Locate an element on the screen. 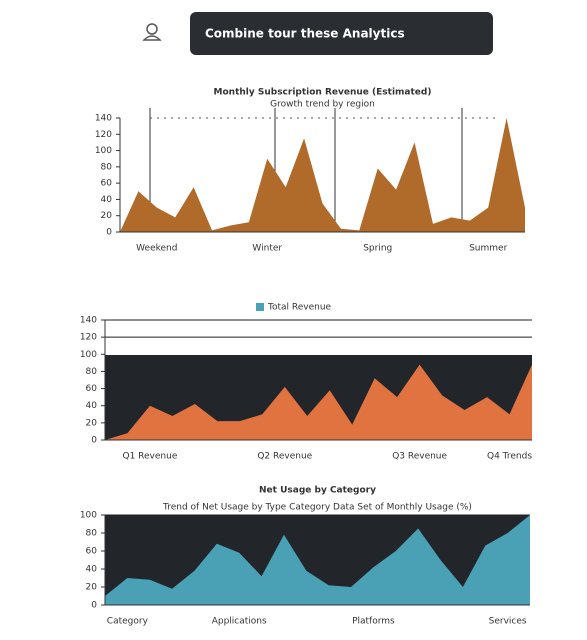  x-tick-label: Q4 Trends is located at coordinates (509, 457).